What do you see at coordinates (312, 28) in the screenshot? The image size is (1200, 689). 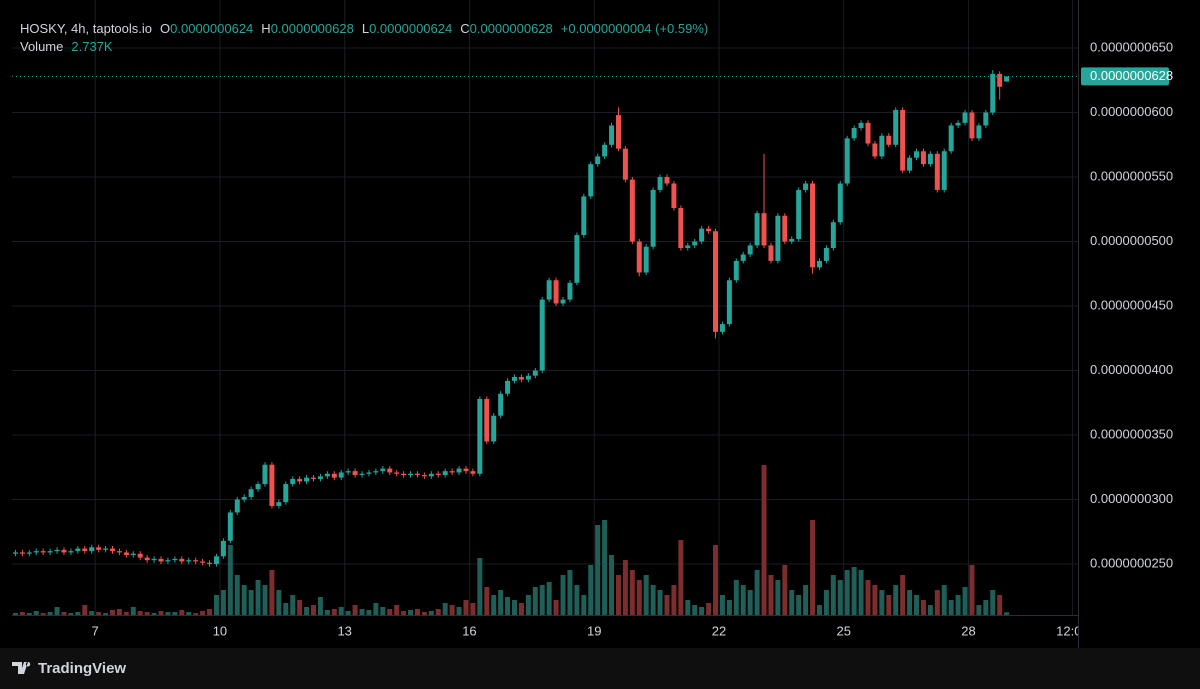 I see `ohlc-value: 0.0000000628` at bounding box center [312, 28].